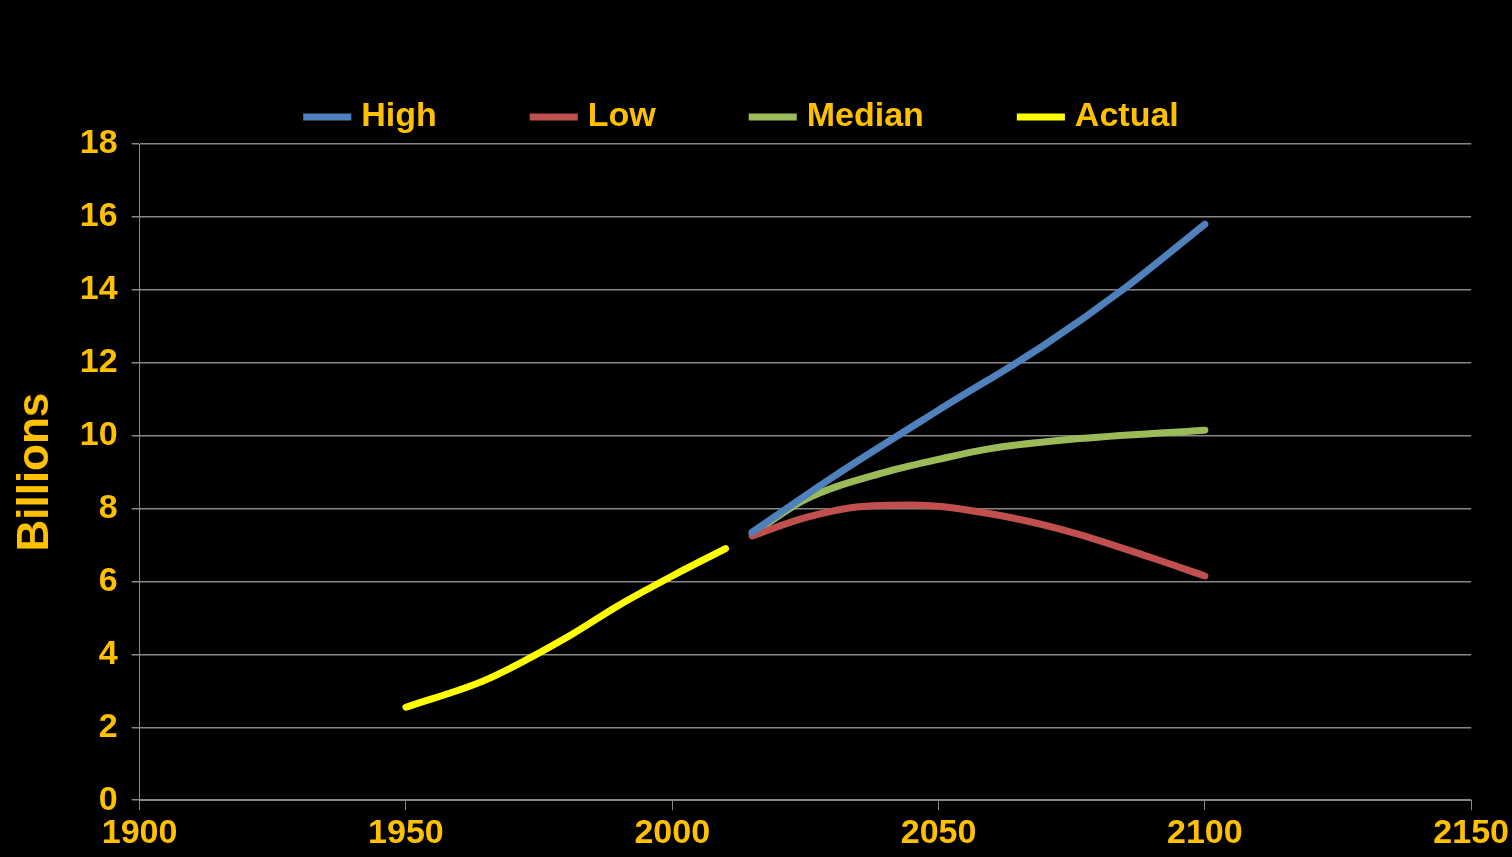  I want to click on legend-label: Low, so click(622, 114).